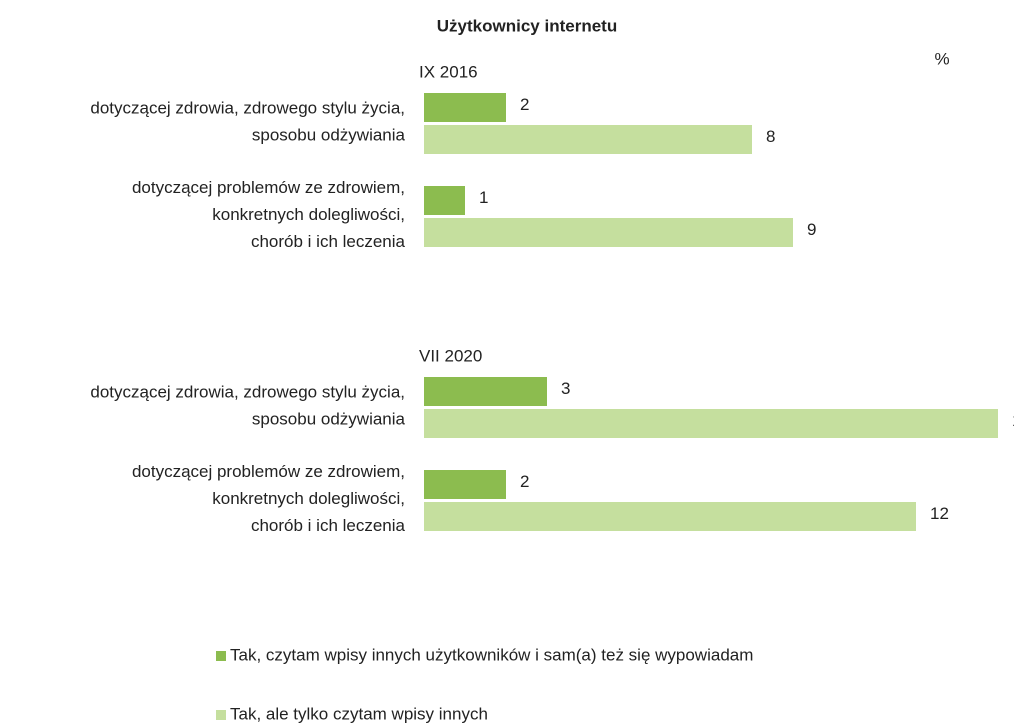  Describe the element at coordinates (565, 388) in the screenshot. I see `value-label: 3` at that location.